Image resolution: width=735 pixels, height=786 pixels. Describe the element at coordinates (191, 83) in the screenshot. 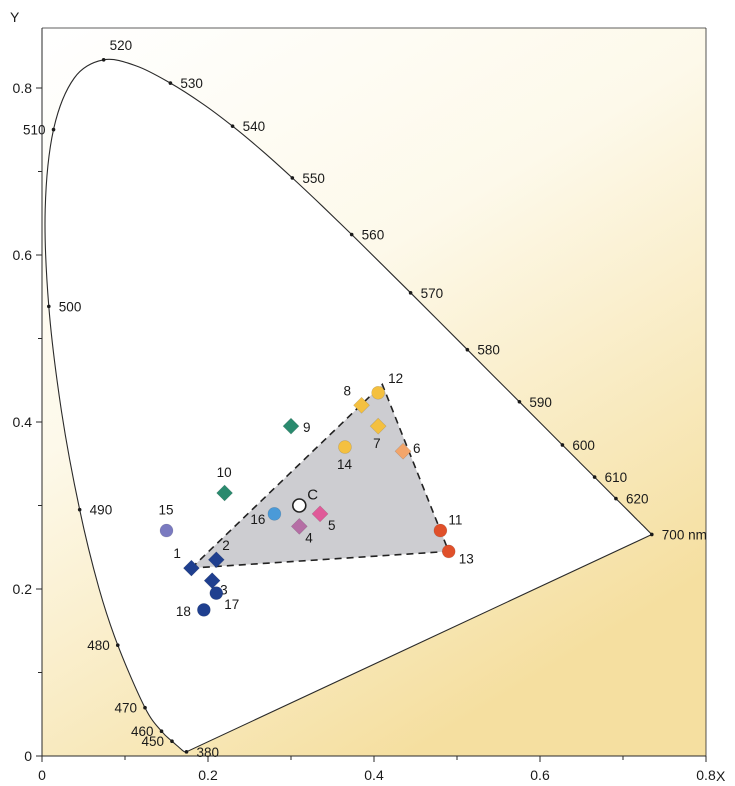

I see `wavelength-label: 530` at that location.